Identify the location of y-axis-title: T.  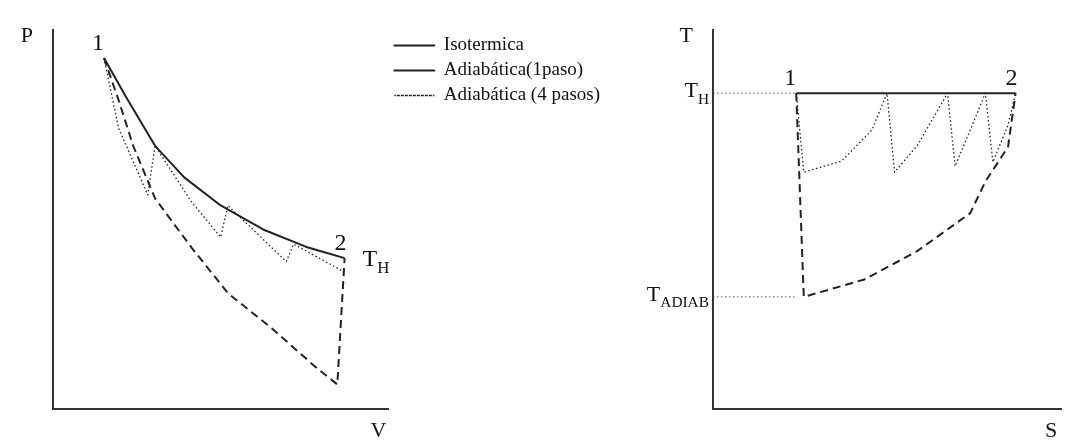
(686, 34).